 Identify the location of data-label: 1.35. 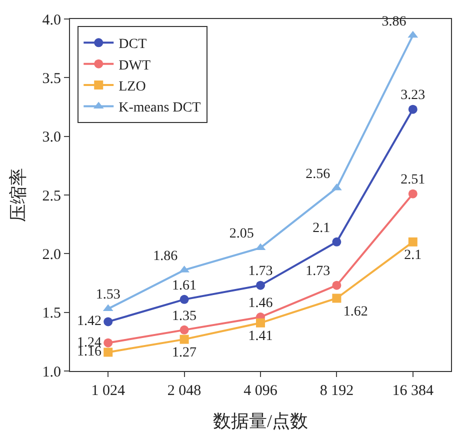
(184, 316).